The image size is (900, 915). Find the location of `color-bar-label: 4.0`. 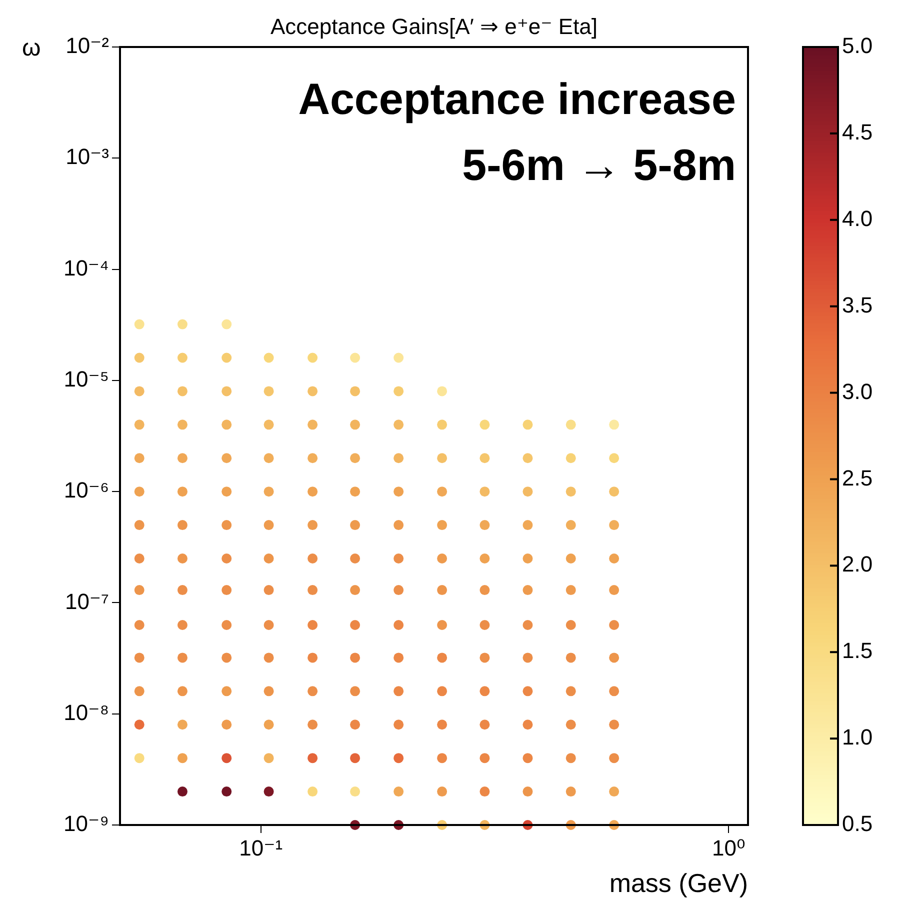

color-bar-label: 4.0 is located at coordinates (857, 218).